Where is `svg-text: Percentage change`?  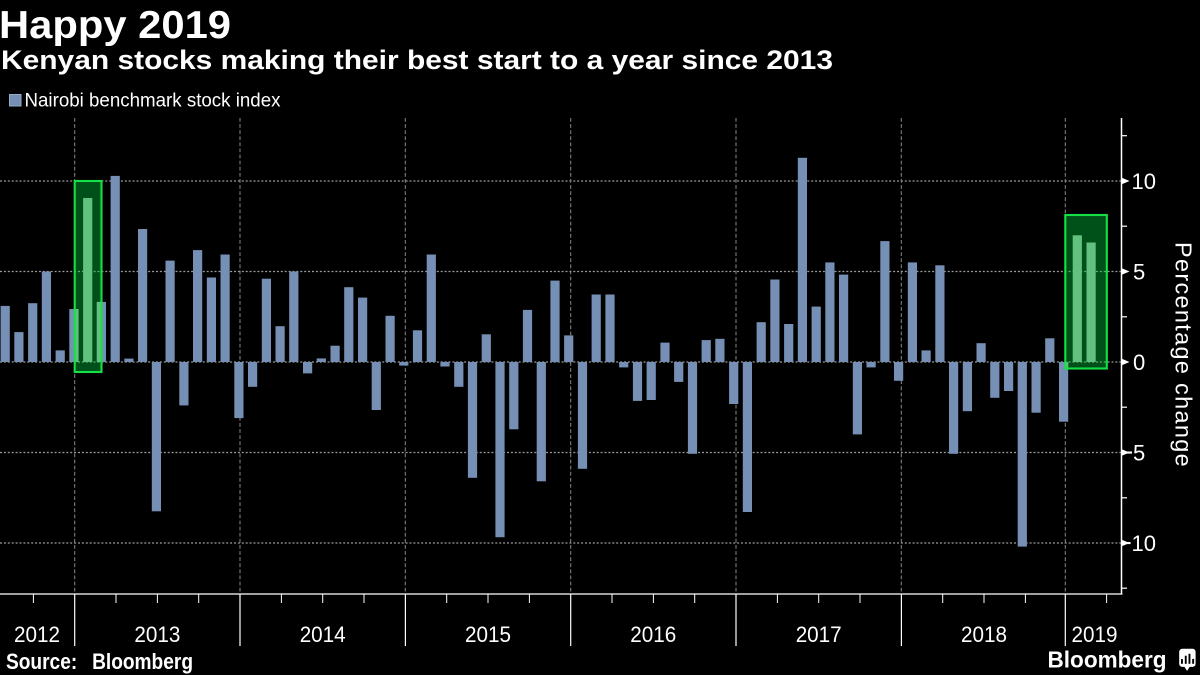
svg-text: Percentage change is located at coordinates (1184, 355).